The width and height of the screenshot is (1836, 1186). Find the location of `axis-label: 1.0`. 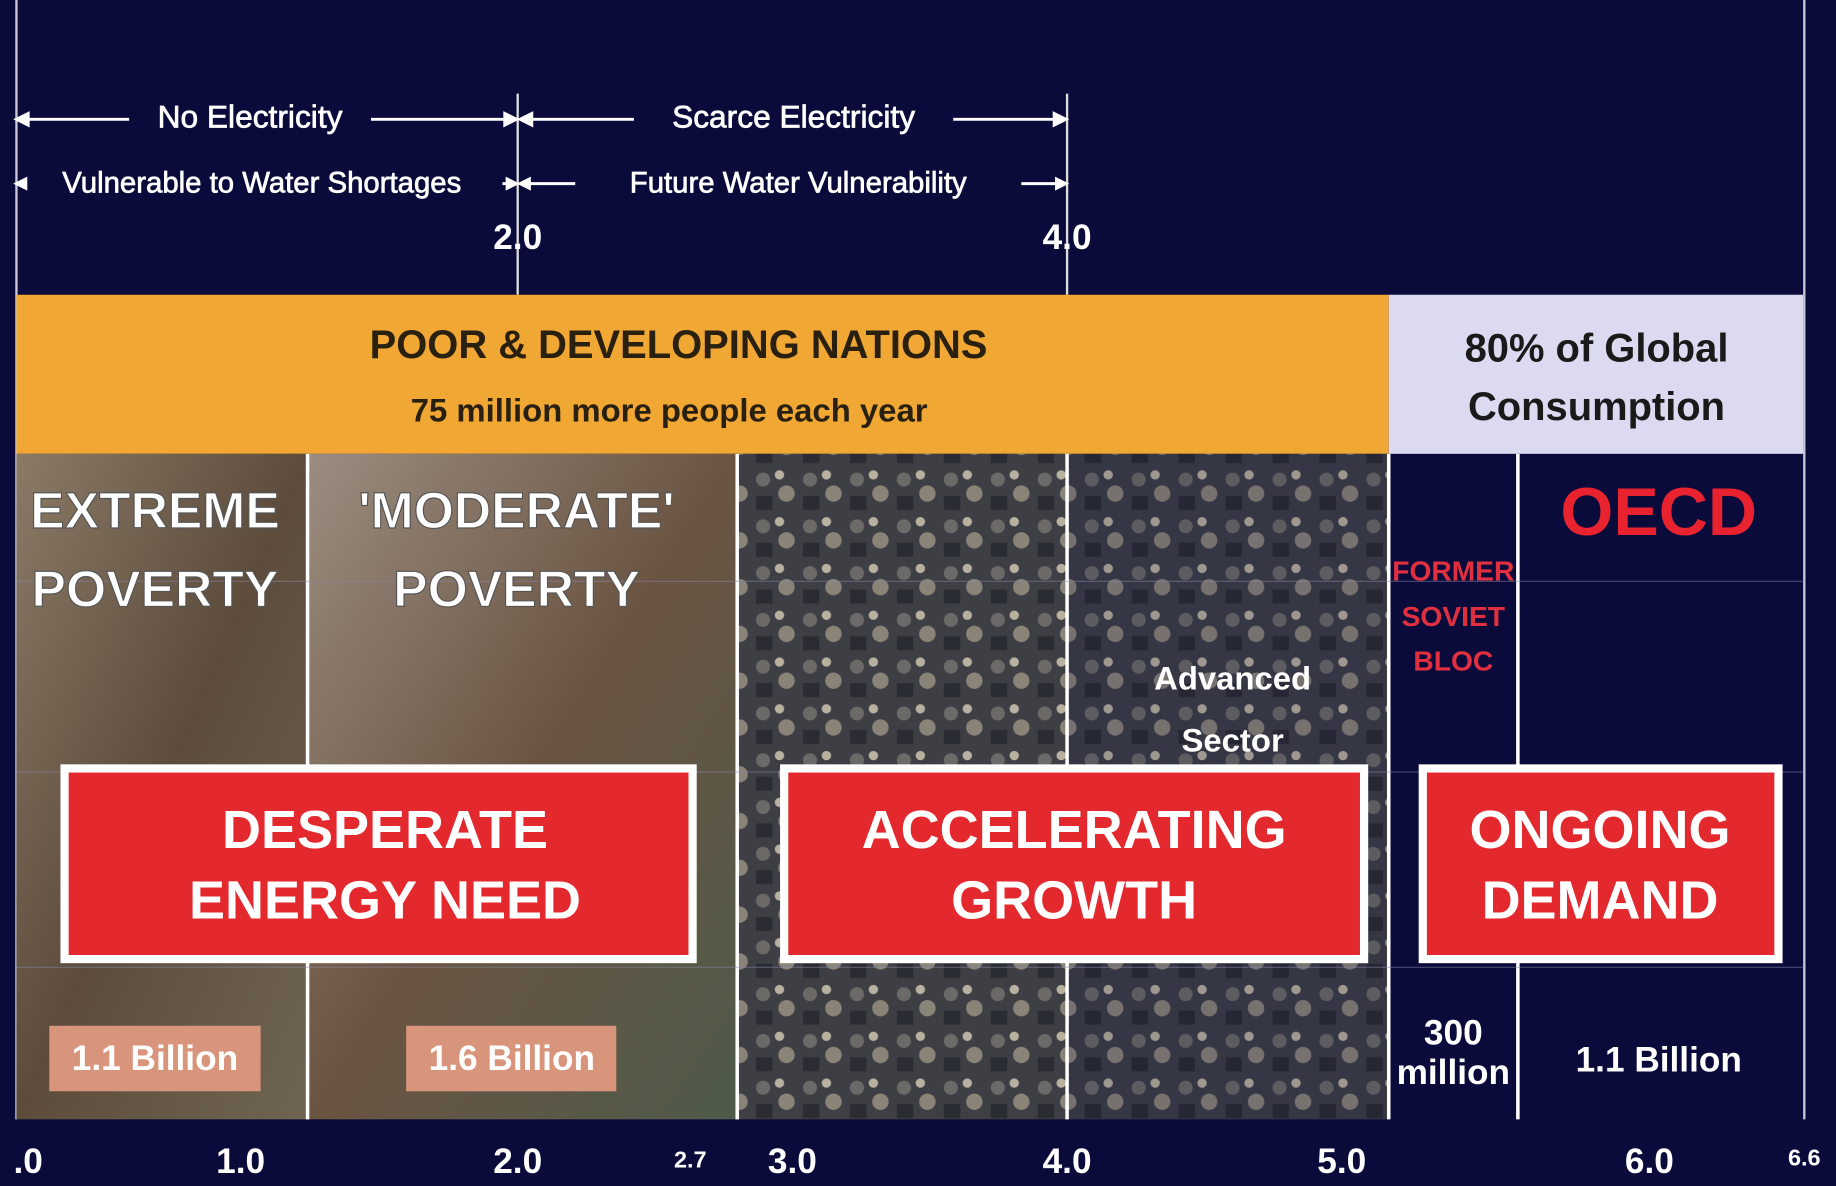

axis-label: 1.0 is located at coordinates (240, 1161).